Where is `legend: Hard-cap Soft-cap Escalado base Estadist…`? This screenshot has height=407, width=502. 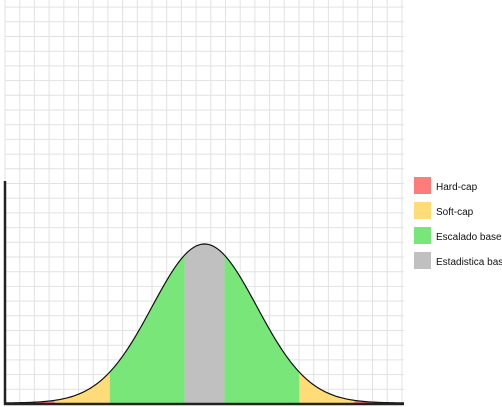
legend: Hard-cap Soft-cap Escalado base Estadist… is located at coordinates (458, 223).